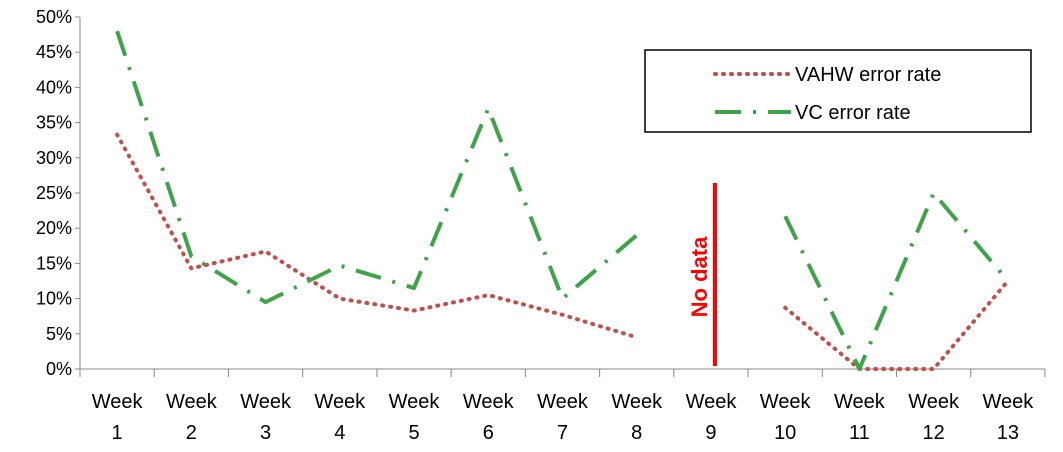 This screenshot has height=452, width=1063. Describe the element at coordinates (191, 433) in the screenshot. I see `x-tick-label: 2` at that location.